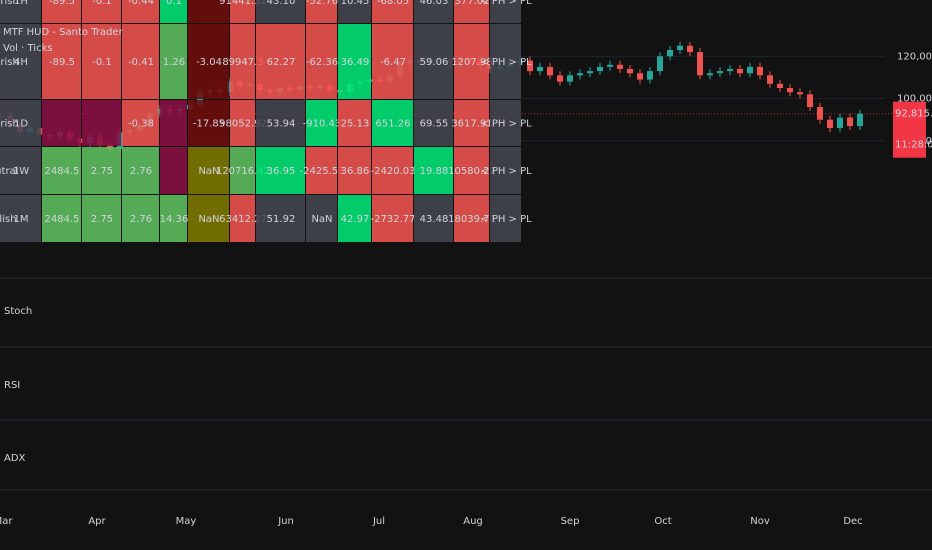  Describe the element at coordinates (141, 124) in the screenshot. I see `table-cell-text: -0.38` at that location.